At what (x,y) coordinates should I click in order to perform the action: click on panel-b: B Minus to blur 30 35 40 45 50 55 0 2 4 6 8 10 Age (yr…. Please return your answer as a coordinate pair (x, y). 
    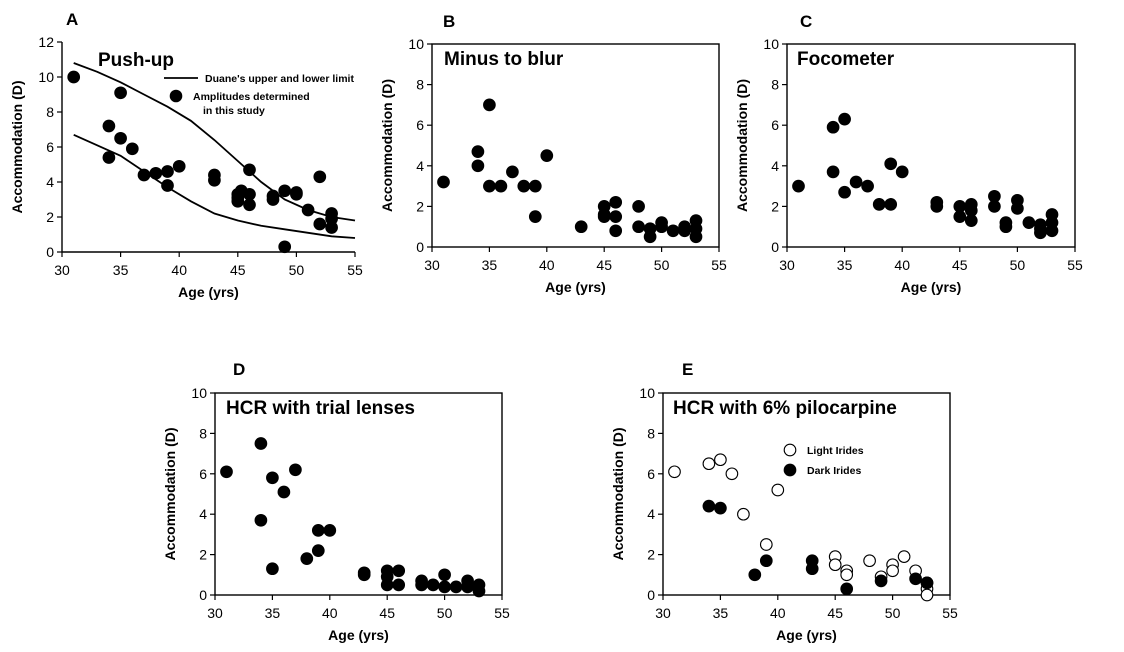
    Looking at the image, I should click on (553, 153).